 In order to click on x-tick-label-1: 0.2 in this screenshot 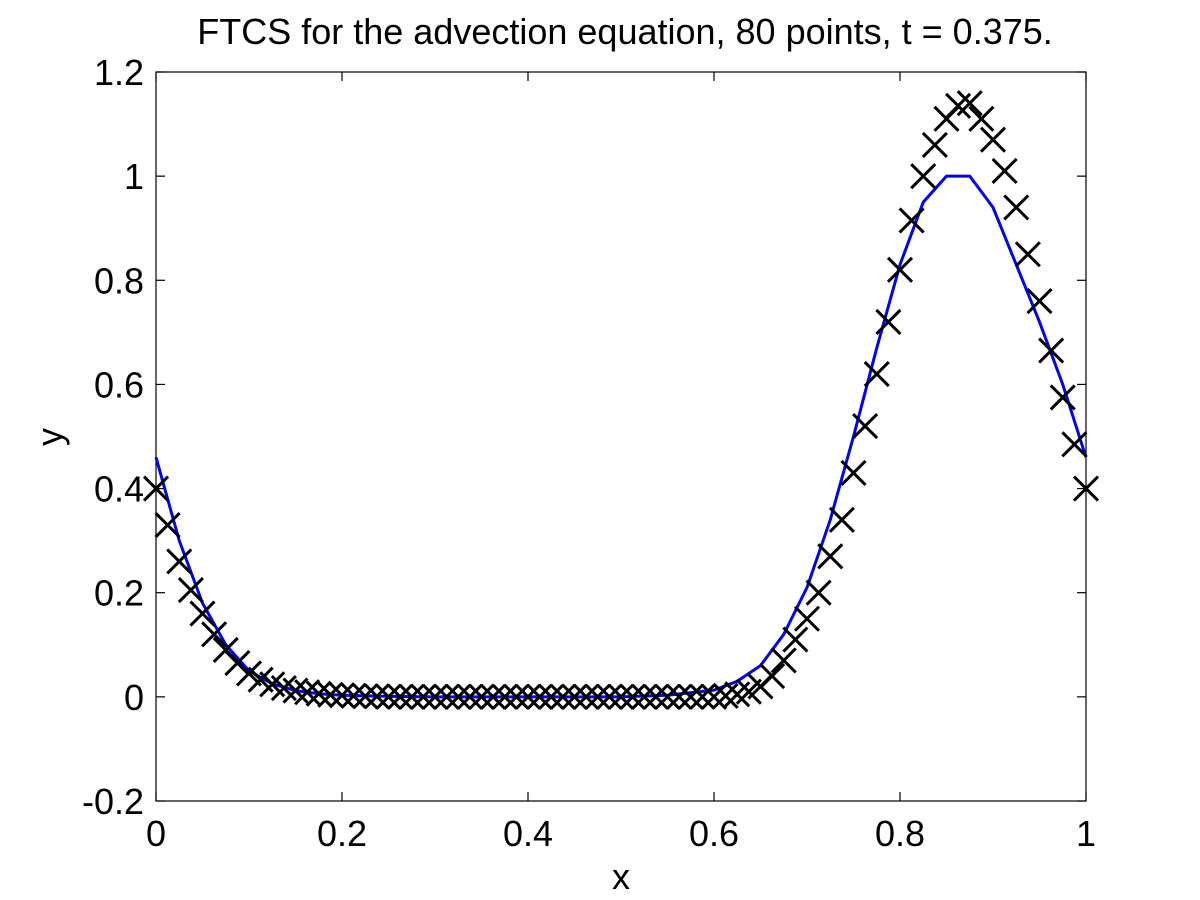, I will do `click(342, 833)`.